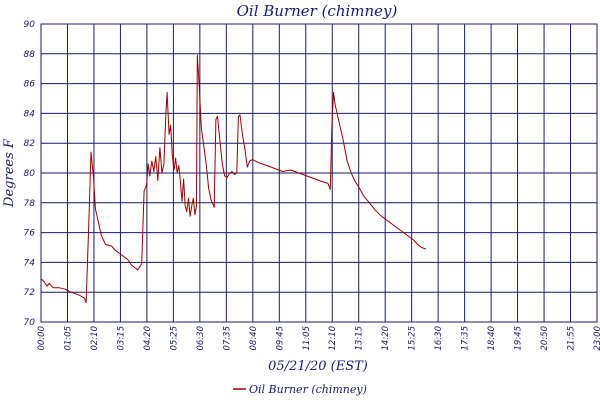  What do you see at coordinates (318, 366) in the screenshot?
I see `x-axis-title: 05/21/20 (EST)` at bounding box center [318, 366].